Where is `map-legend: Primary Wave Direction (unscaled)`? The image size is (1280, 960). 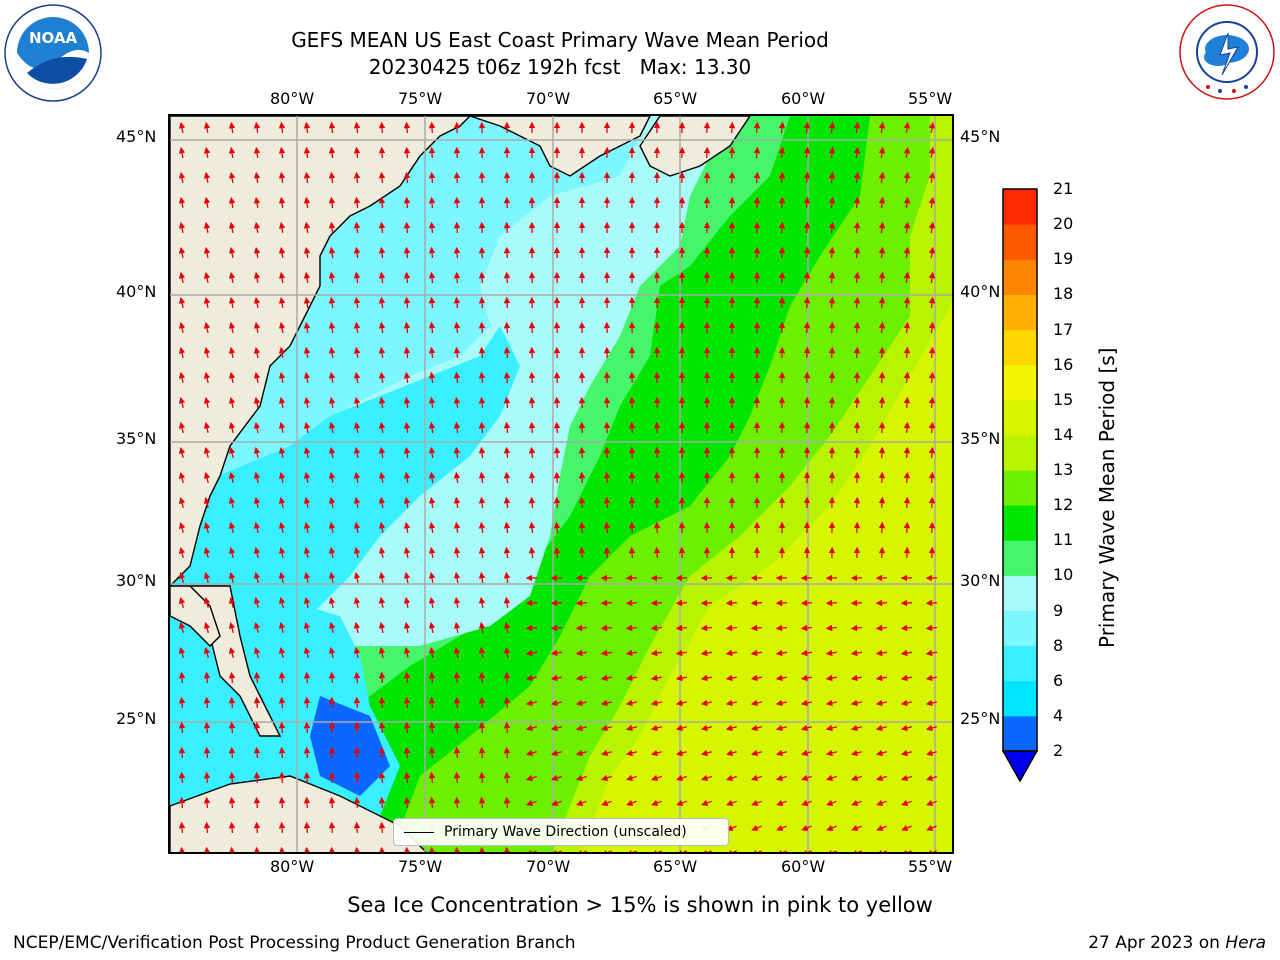 map-legend: Primary Wave Direction (unscaled) is located at coordinates (561, 832).